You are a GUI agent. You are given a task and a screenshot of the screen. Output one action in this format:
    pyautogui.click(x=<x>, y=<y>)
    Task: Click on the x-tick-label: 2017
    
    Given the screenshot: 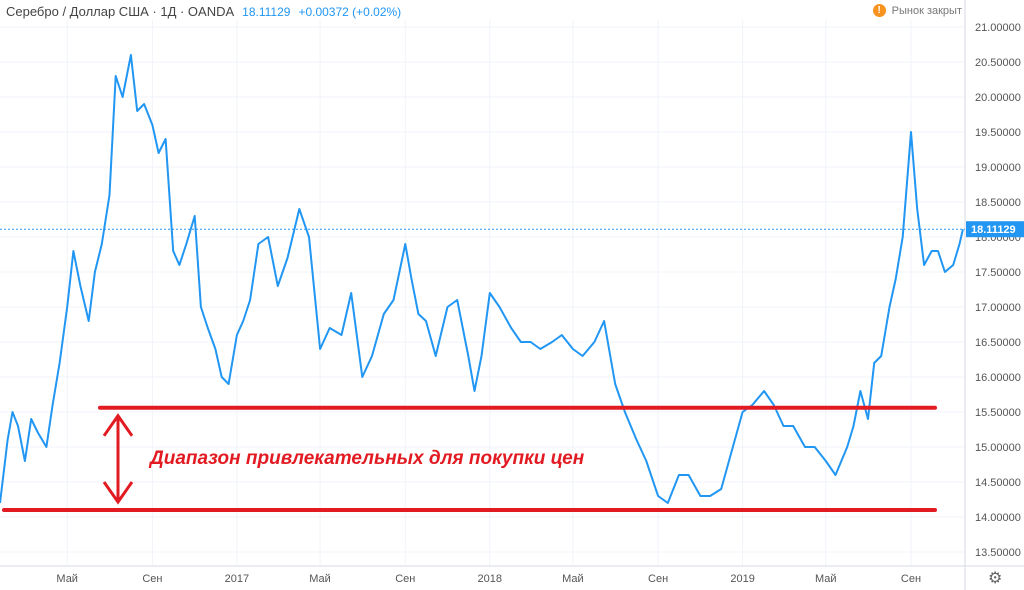 What is the action you would take?
    pyautogui.click(x=237, y=579)
    